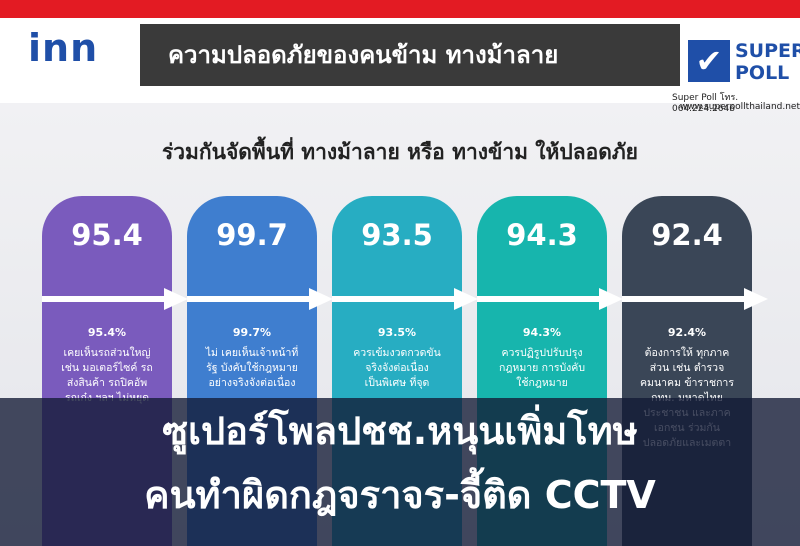  I want to click on card-text: เป็นพิเศษ ที่จุด, so click(397, 383).